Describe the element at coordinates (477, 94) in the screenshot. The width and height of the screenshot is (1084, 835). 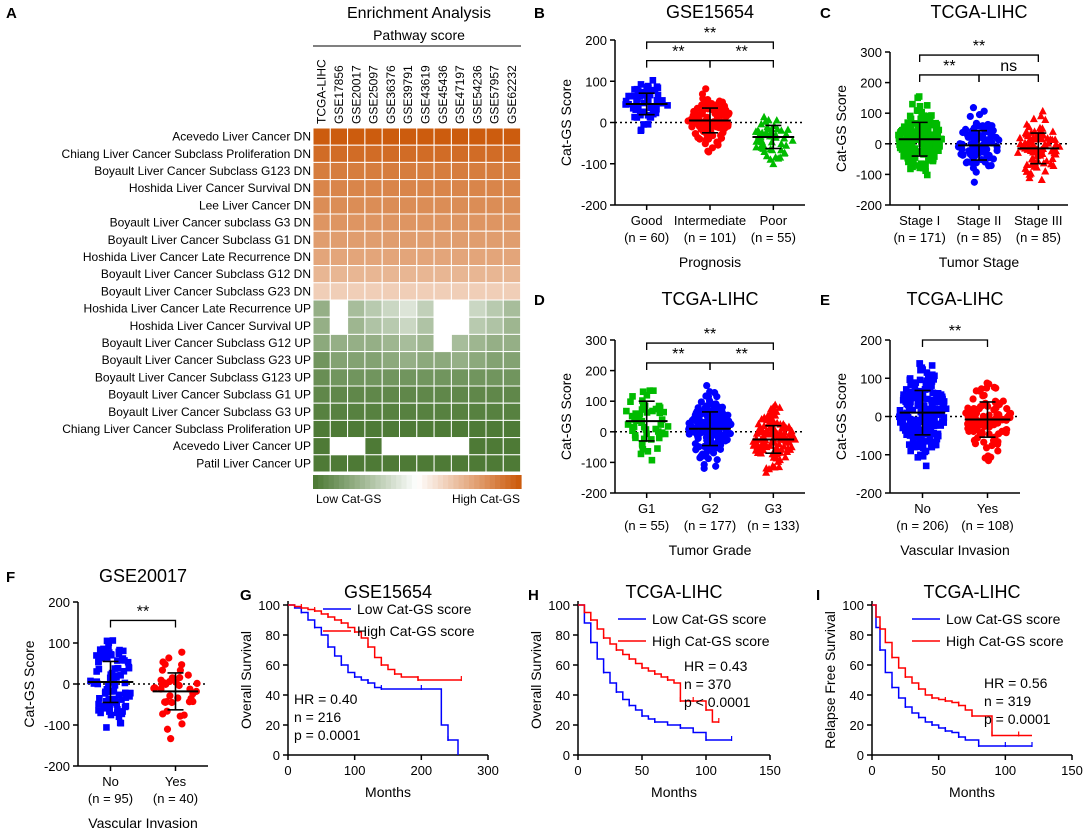
I see `heatmap-column-label: GSE54236` at that location.